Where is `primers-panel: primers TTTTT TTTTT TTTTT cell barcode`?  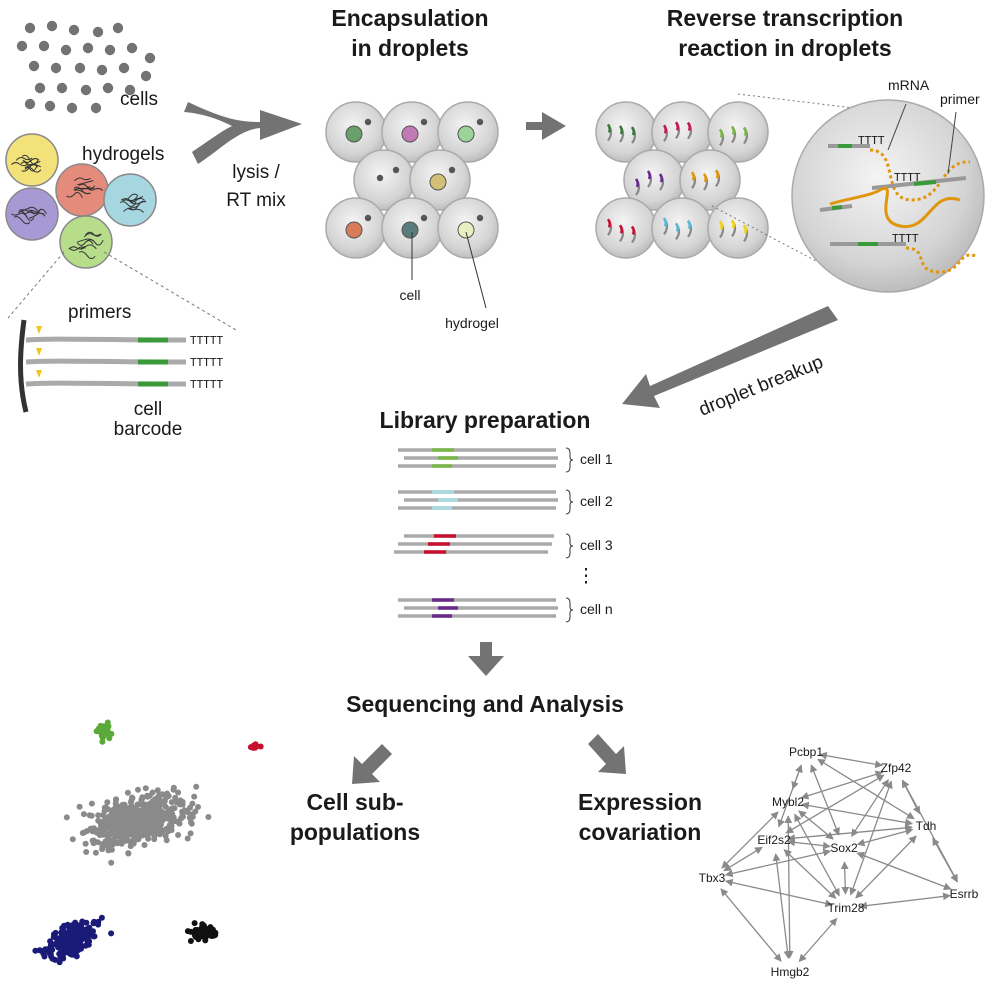
primers-panel: primers TTTTT TTTTT TTTTT cell barcode is located at coordinates (120, 371).